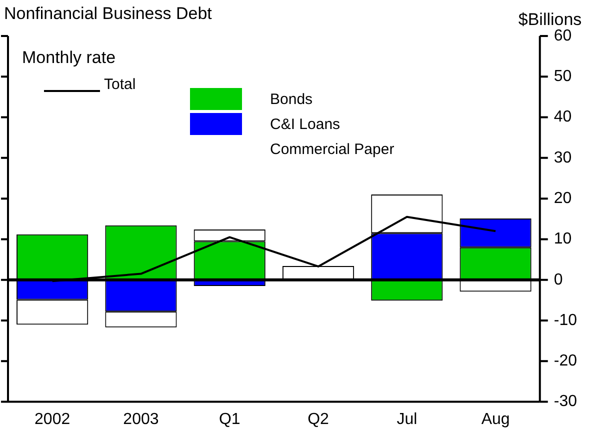 This screenshot has height=441, width=597. Describe the element at coordinates (566, 320) in the screenshot. I see `y-tick-label: -10` at that location.